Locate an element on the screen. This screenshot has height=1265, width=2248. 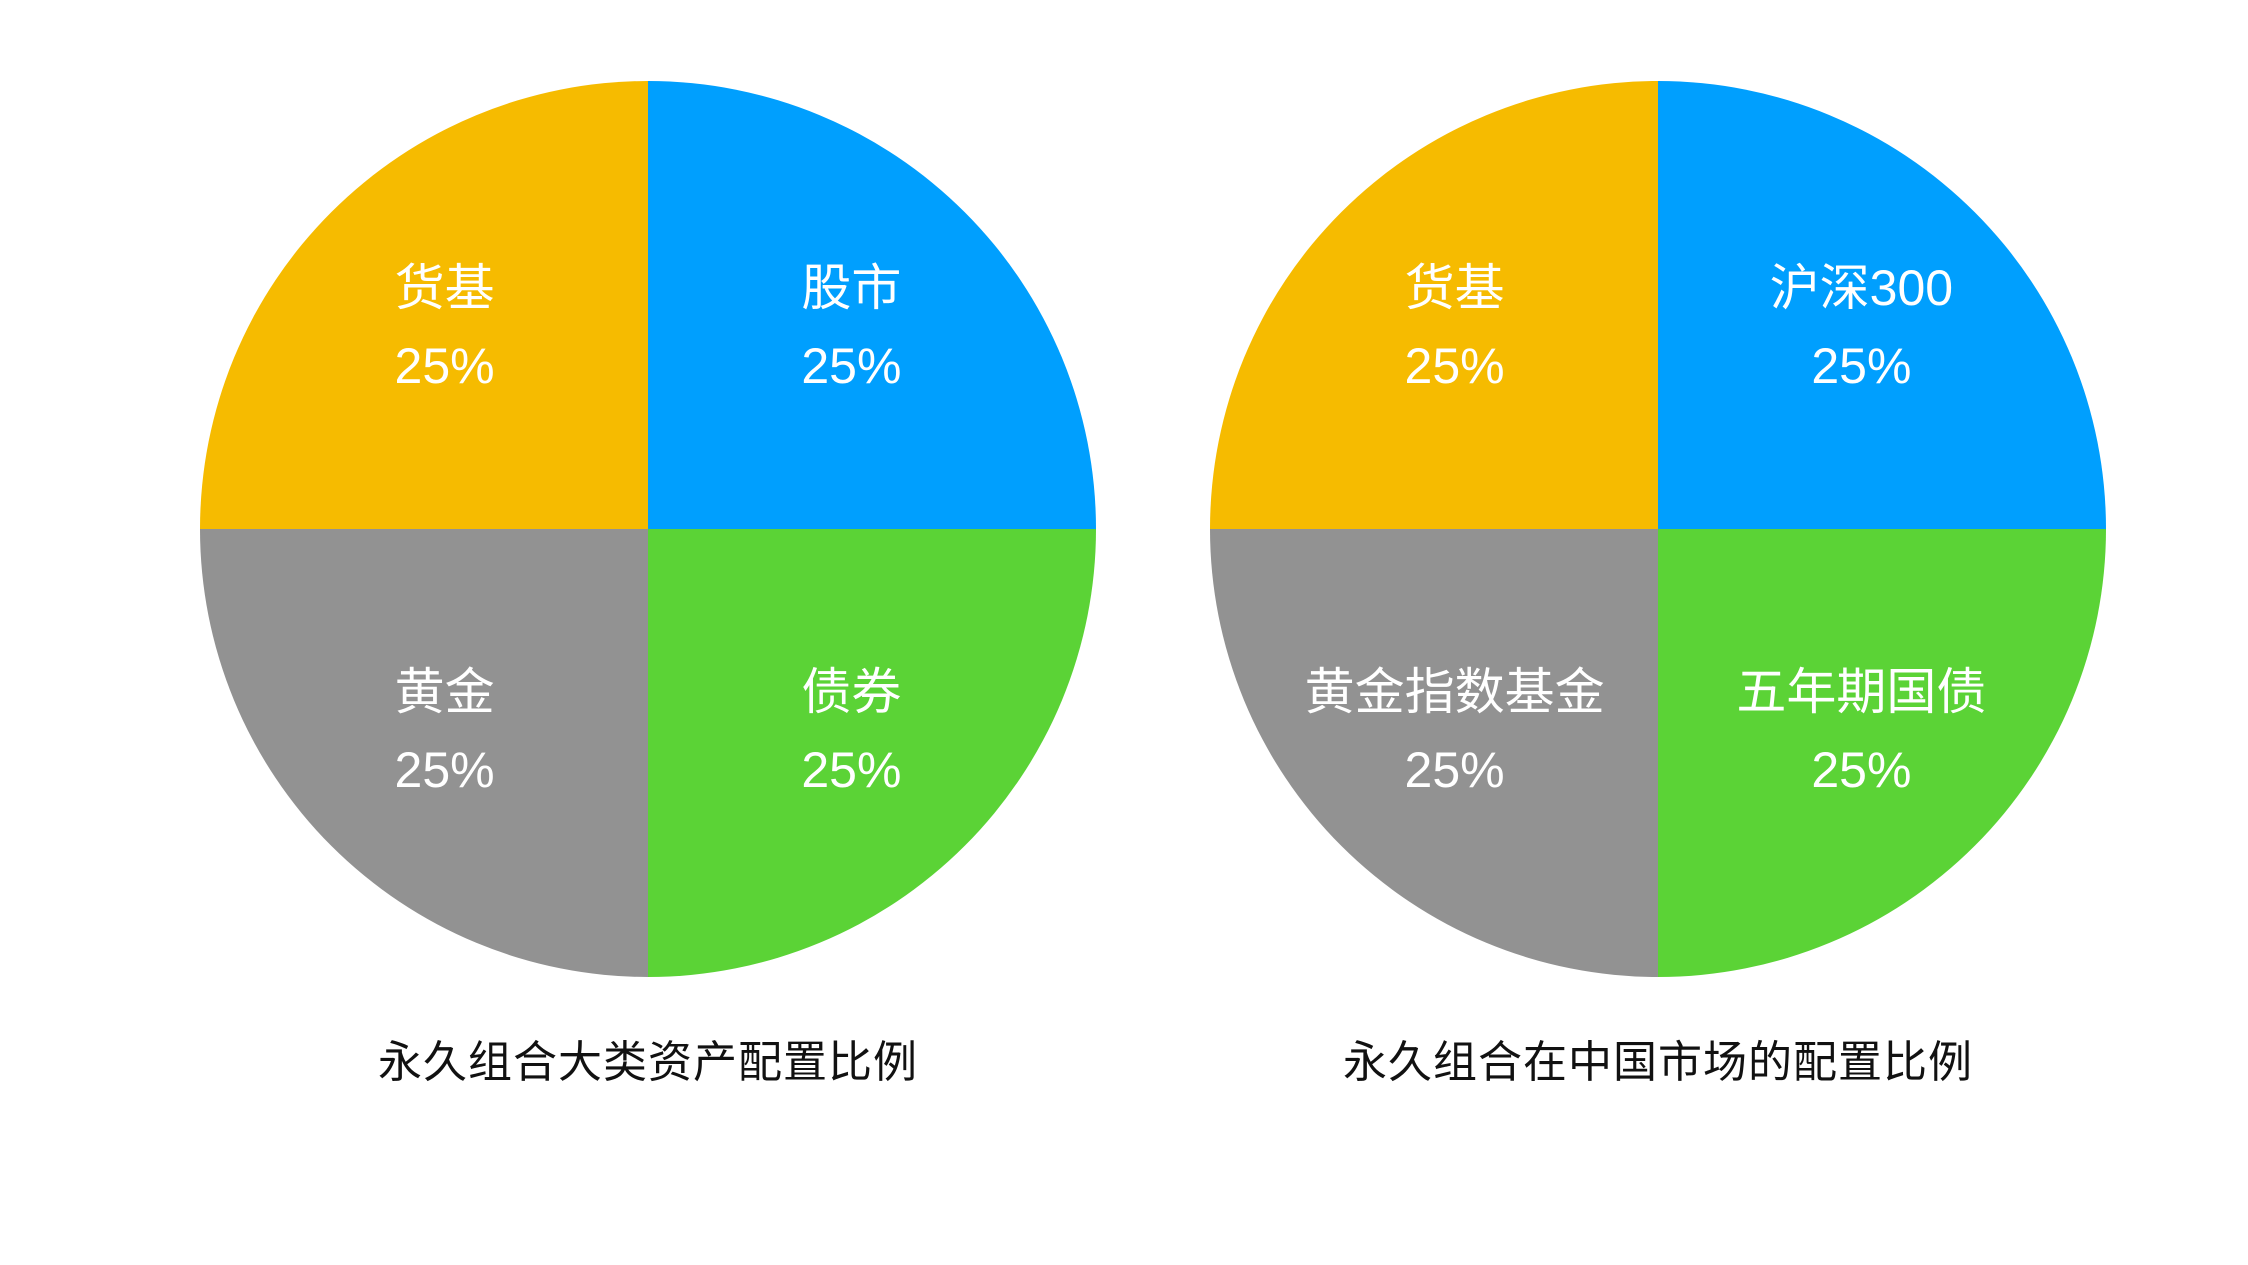
pie-caption-china-market: 永久组合在中国市场的配置比例 is located at coordinates (1658, 1062).